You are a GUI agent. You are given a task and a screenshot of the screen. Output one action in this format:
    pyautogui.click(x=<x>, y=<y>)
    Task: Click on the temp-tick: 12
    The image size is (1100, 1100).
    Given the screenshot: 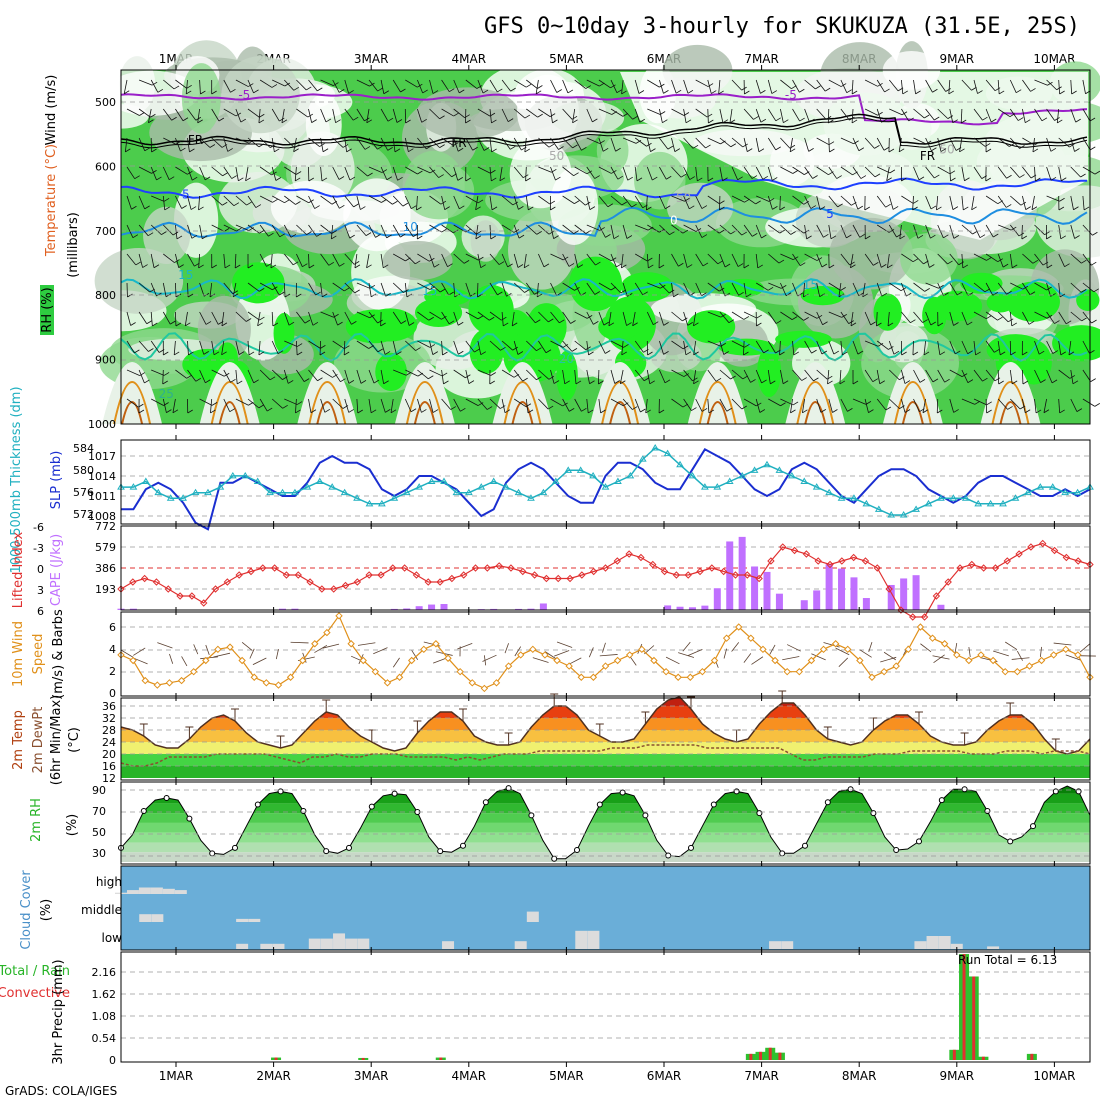 What is the action you would take?
    pyautogui.click(x=109, y=778)
    